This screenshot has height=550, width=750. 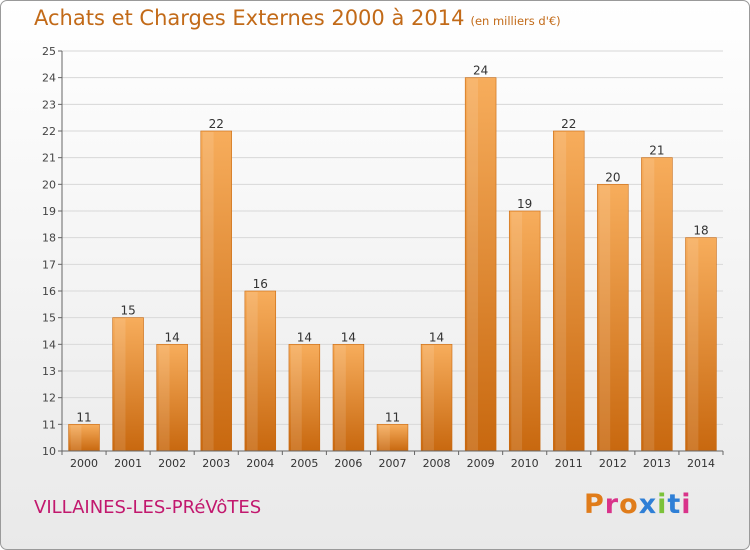 I want to click on data-label: 18, so click(x=700, y=231).